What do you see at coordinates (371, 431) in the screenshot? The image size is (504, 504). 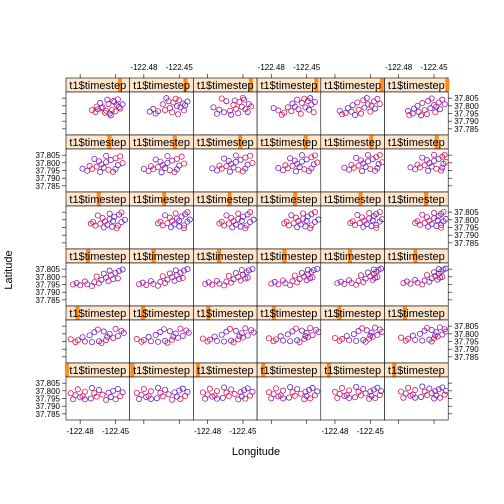 I see `x-tick-label-bottom: -122.45` at bounding box center [371, 431].